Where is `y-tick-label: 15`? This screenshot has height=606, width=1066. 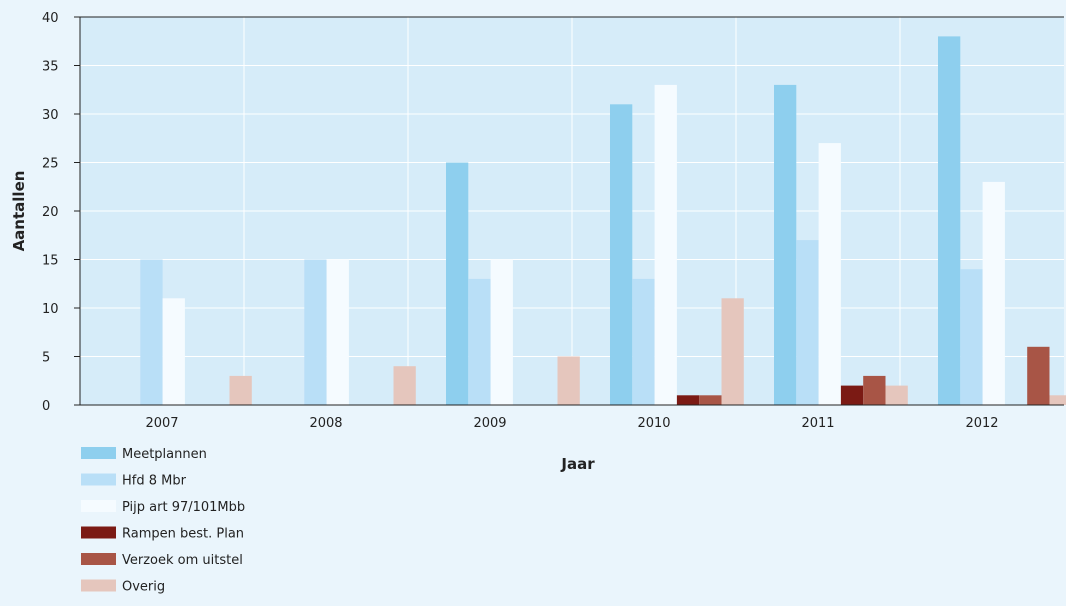 y-tick-label: 15 is located at coordinates (50, 261).